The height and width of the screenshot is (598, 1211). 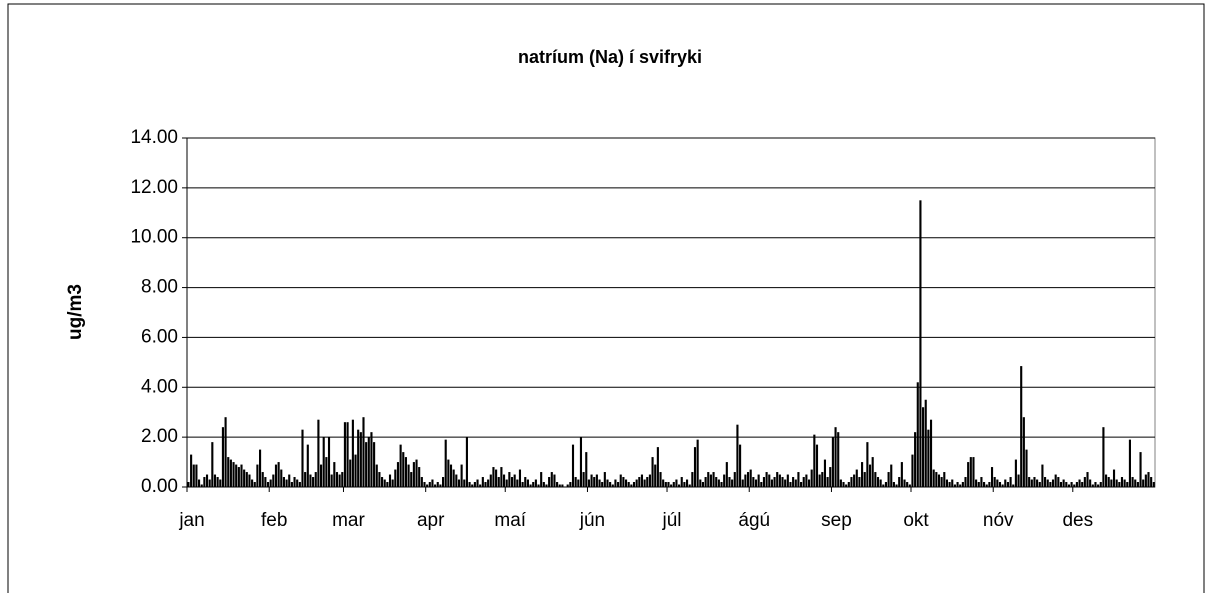 What do you see at coordinates (998, 520) in the screenshot?
I see `x-tick-label: nóv` at bounding box center [998, 520].